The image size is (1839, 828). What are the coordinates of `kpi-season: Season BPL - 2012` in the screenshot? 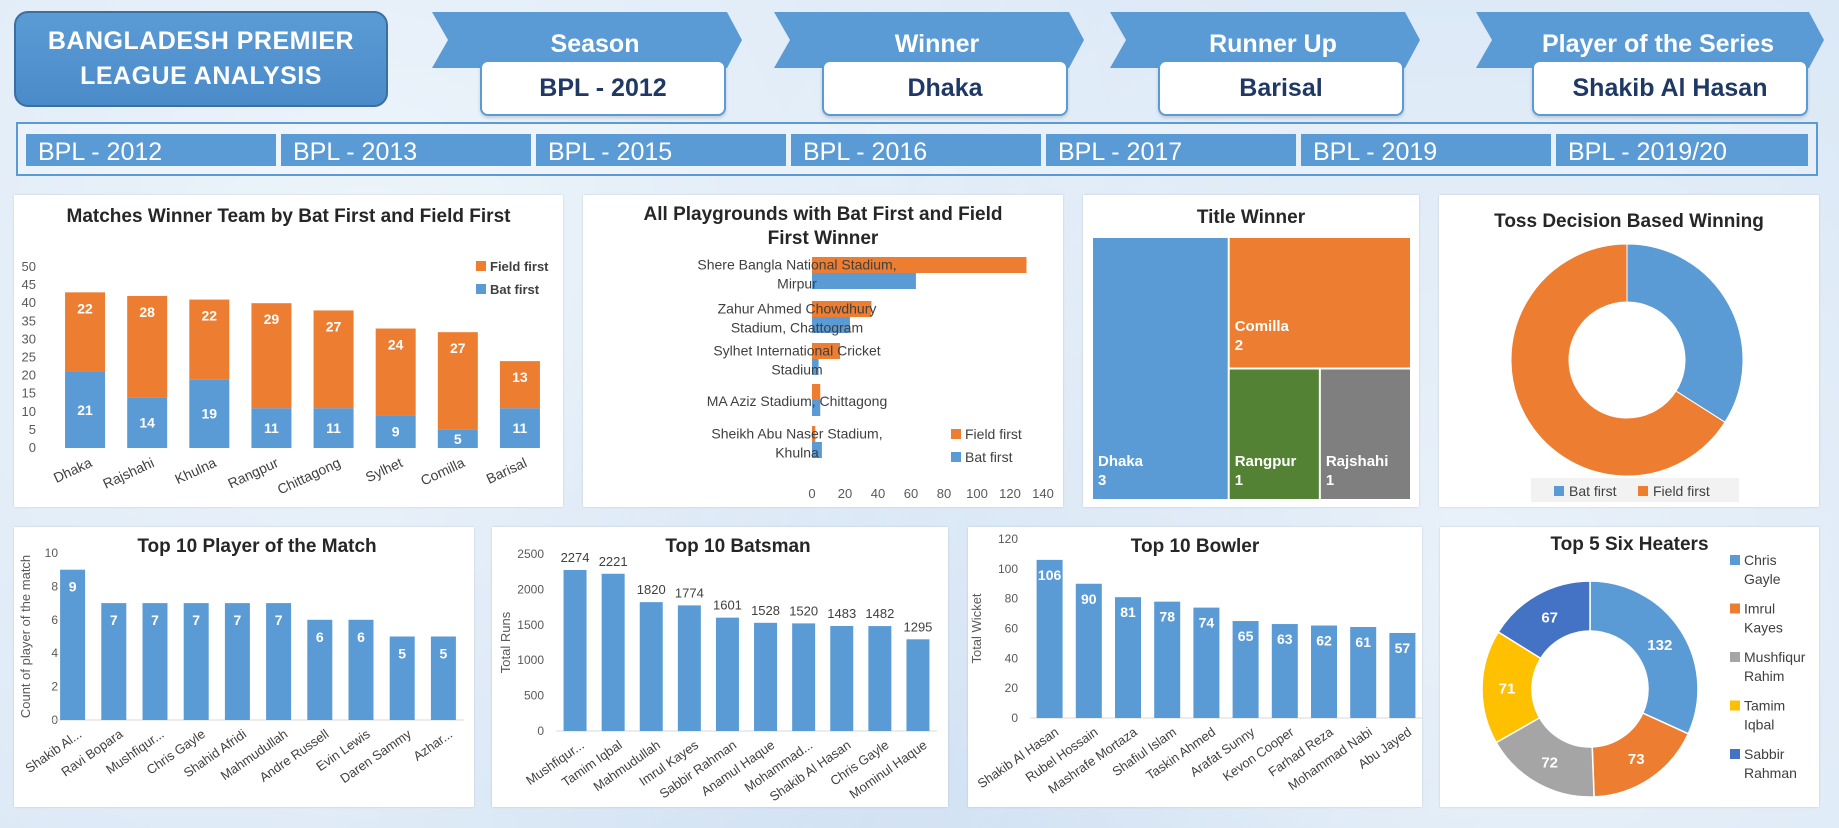 It's located at (587, 63).